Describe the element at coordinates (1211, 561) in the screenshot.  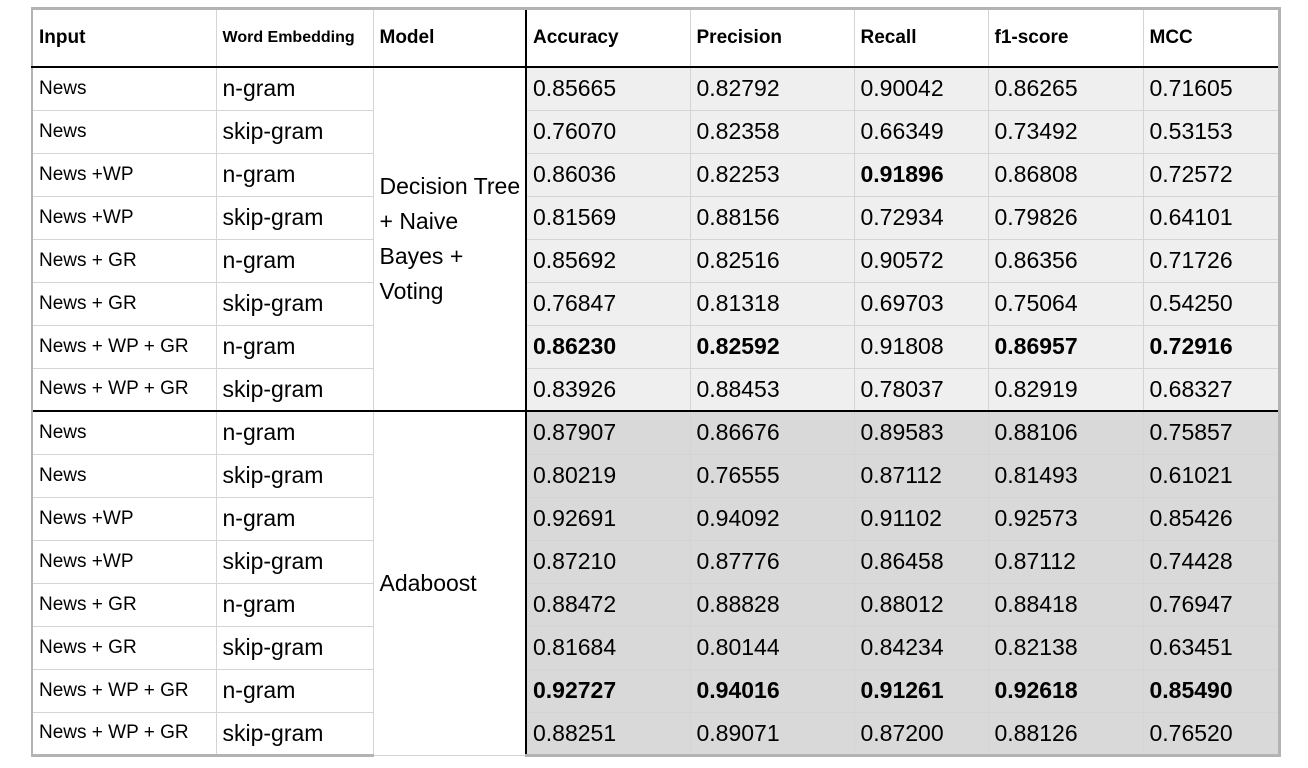
I see `mcc-cell: 0.74428` at that location.